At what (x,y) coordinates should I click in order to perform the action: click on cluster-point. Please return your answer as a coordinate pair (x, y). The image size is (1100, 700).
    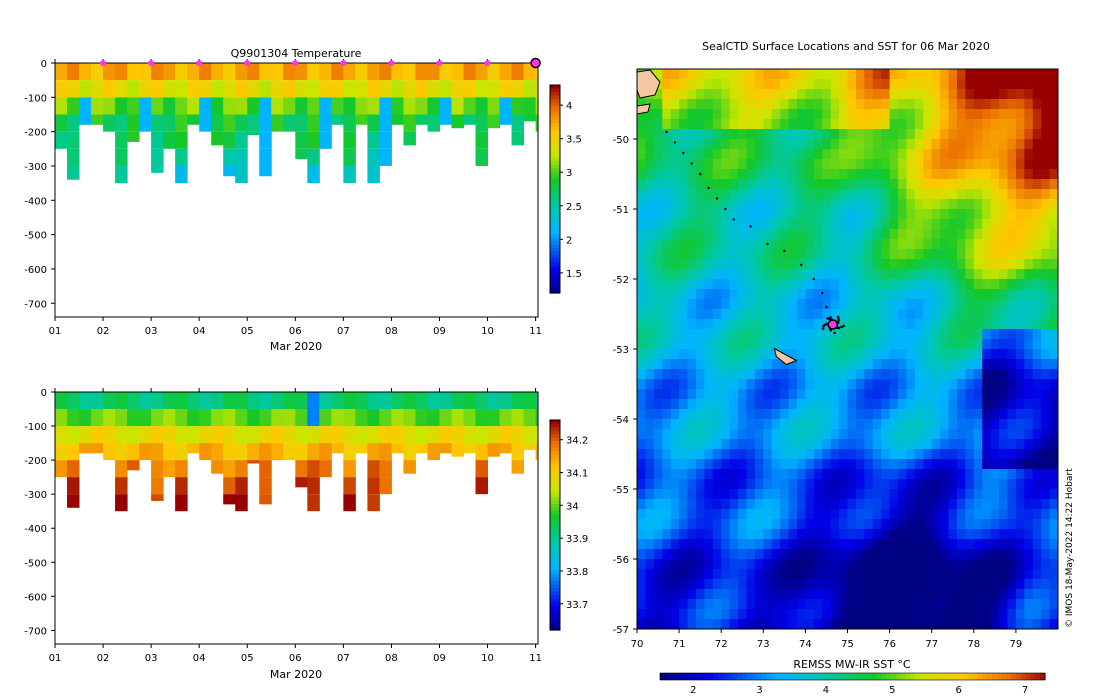
    Looking at the image, I should click on (828, 318).